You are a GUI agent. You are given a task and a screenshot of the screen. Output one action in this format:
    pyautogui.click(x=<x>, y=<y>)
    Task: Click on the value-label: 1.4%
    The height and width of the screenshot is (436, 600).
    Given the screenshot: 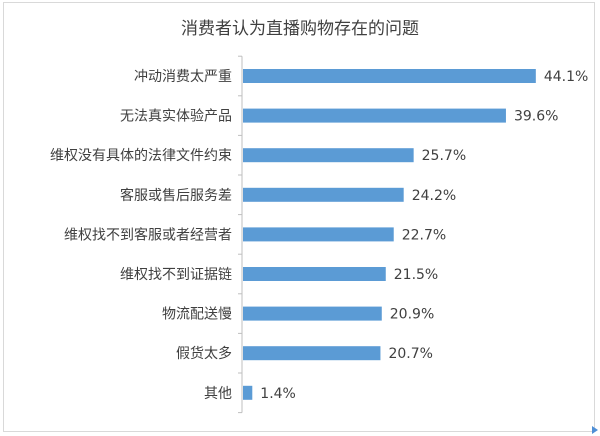 What is the action you would take?
    pyautogui.click(x=278, y=394)
    